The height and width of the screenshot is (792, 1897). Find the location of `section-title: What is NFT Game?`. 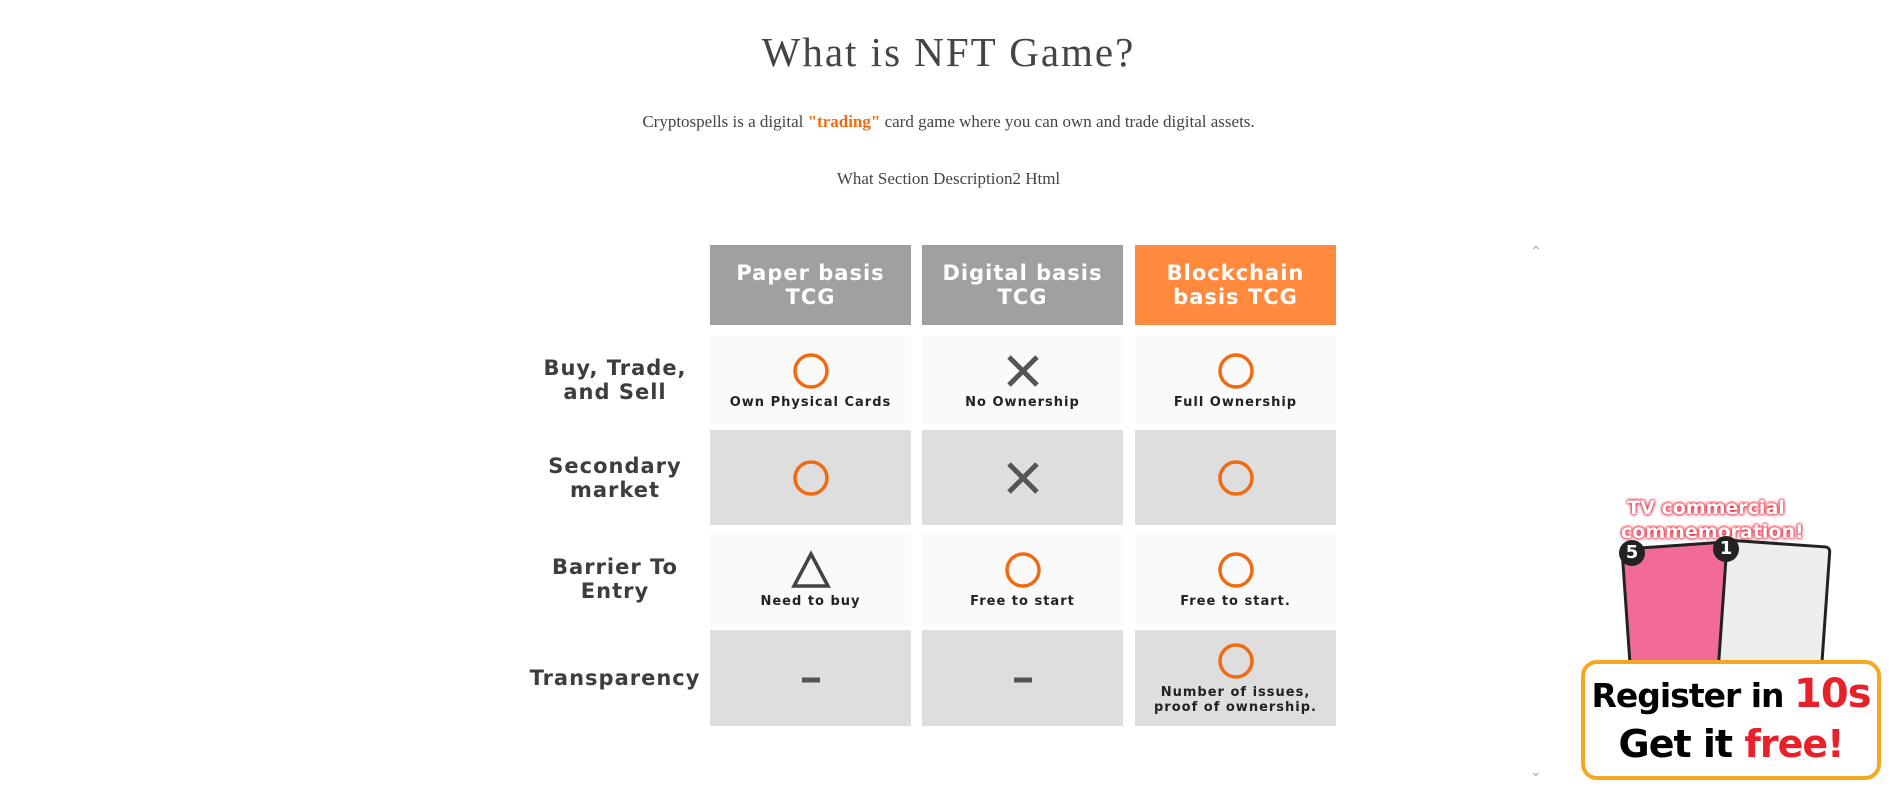

section-title: What is NFT Game? is located at coordinates (948, 52).